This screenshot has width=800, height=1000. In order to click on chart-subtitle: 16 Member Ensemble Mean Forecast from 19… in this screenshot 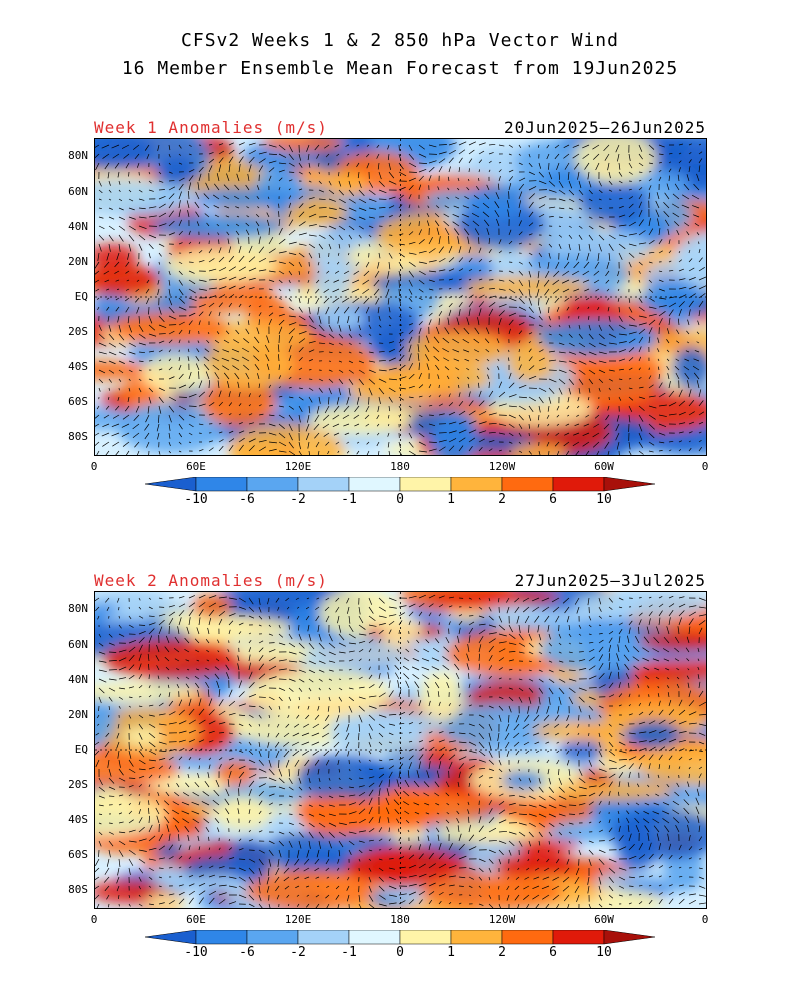, I will do `click(400, 68)`.